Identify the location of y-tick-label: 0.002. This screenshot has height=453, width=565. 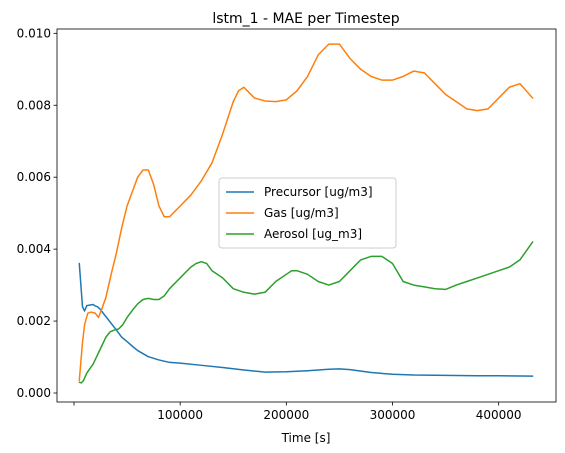
(34, 321).